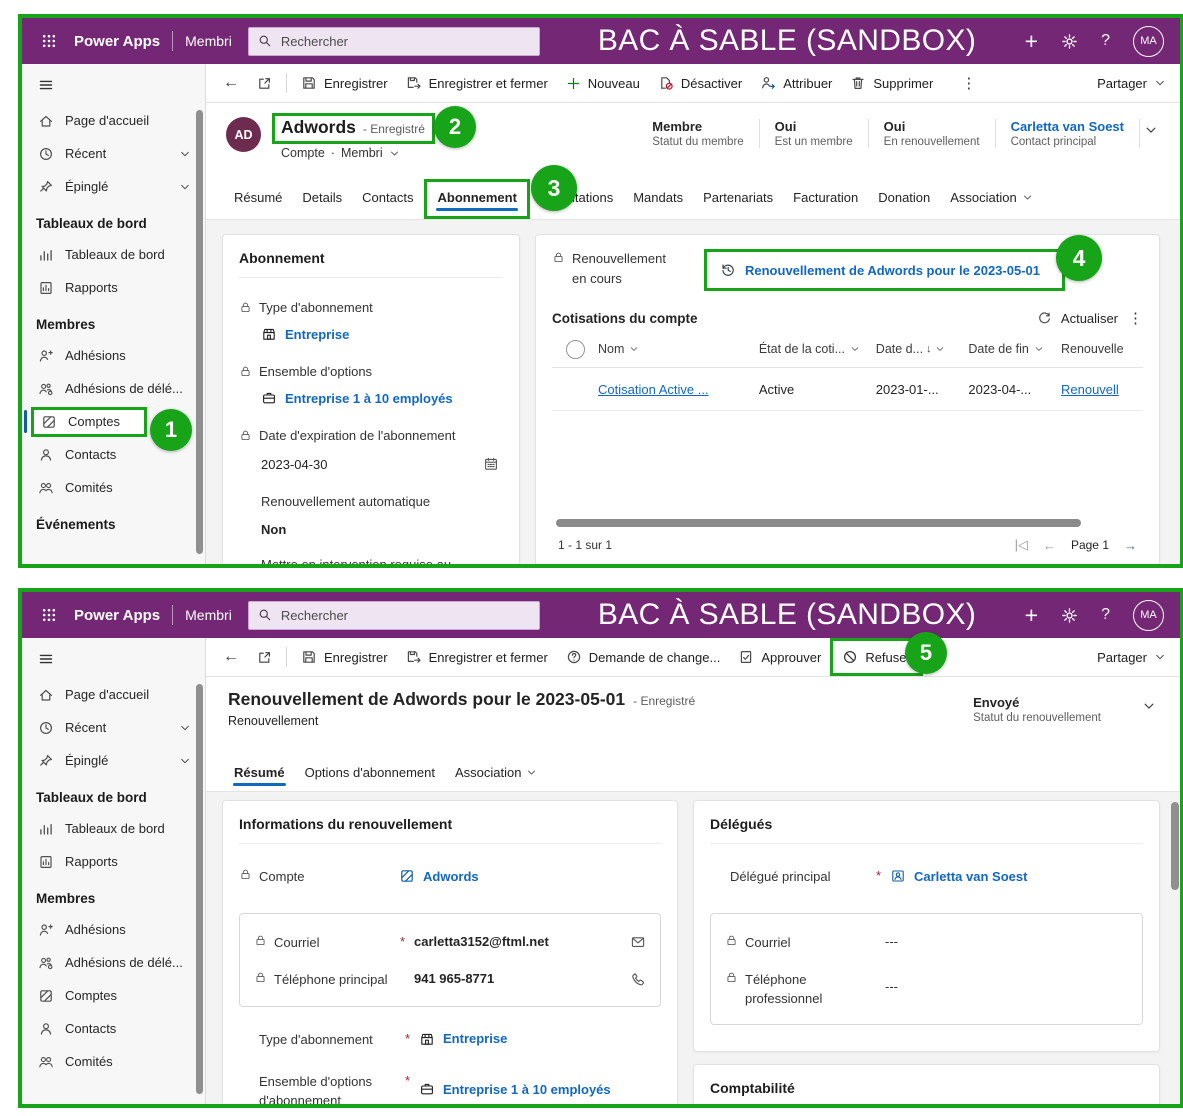 Image resolution: width=1183 pixels, height=1116 pixels. Describe the element at coordinates (1092, 349) in the screenshot. I see `column-renouveler: Renouvelle` at that location.